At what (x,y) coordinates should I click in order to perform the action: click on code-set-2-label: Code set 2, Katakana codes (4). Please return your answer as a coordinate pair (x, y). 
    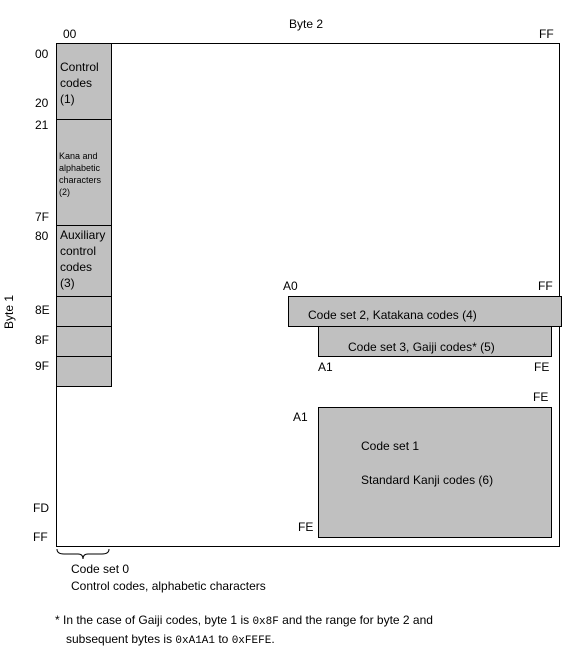
    Looking at the image, I should click on (392, 315).